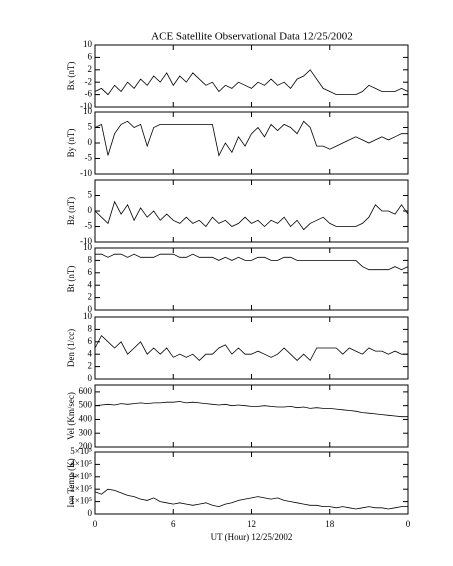  What do you see at coordinates (71, 76) in the screenshot?
I see `y-axis-label: Bx (nT)` at bounding box center [71, 76].